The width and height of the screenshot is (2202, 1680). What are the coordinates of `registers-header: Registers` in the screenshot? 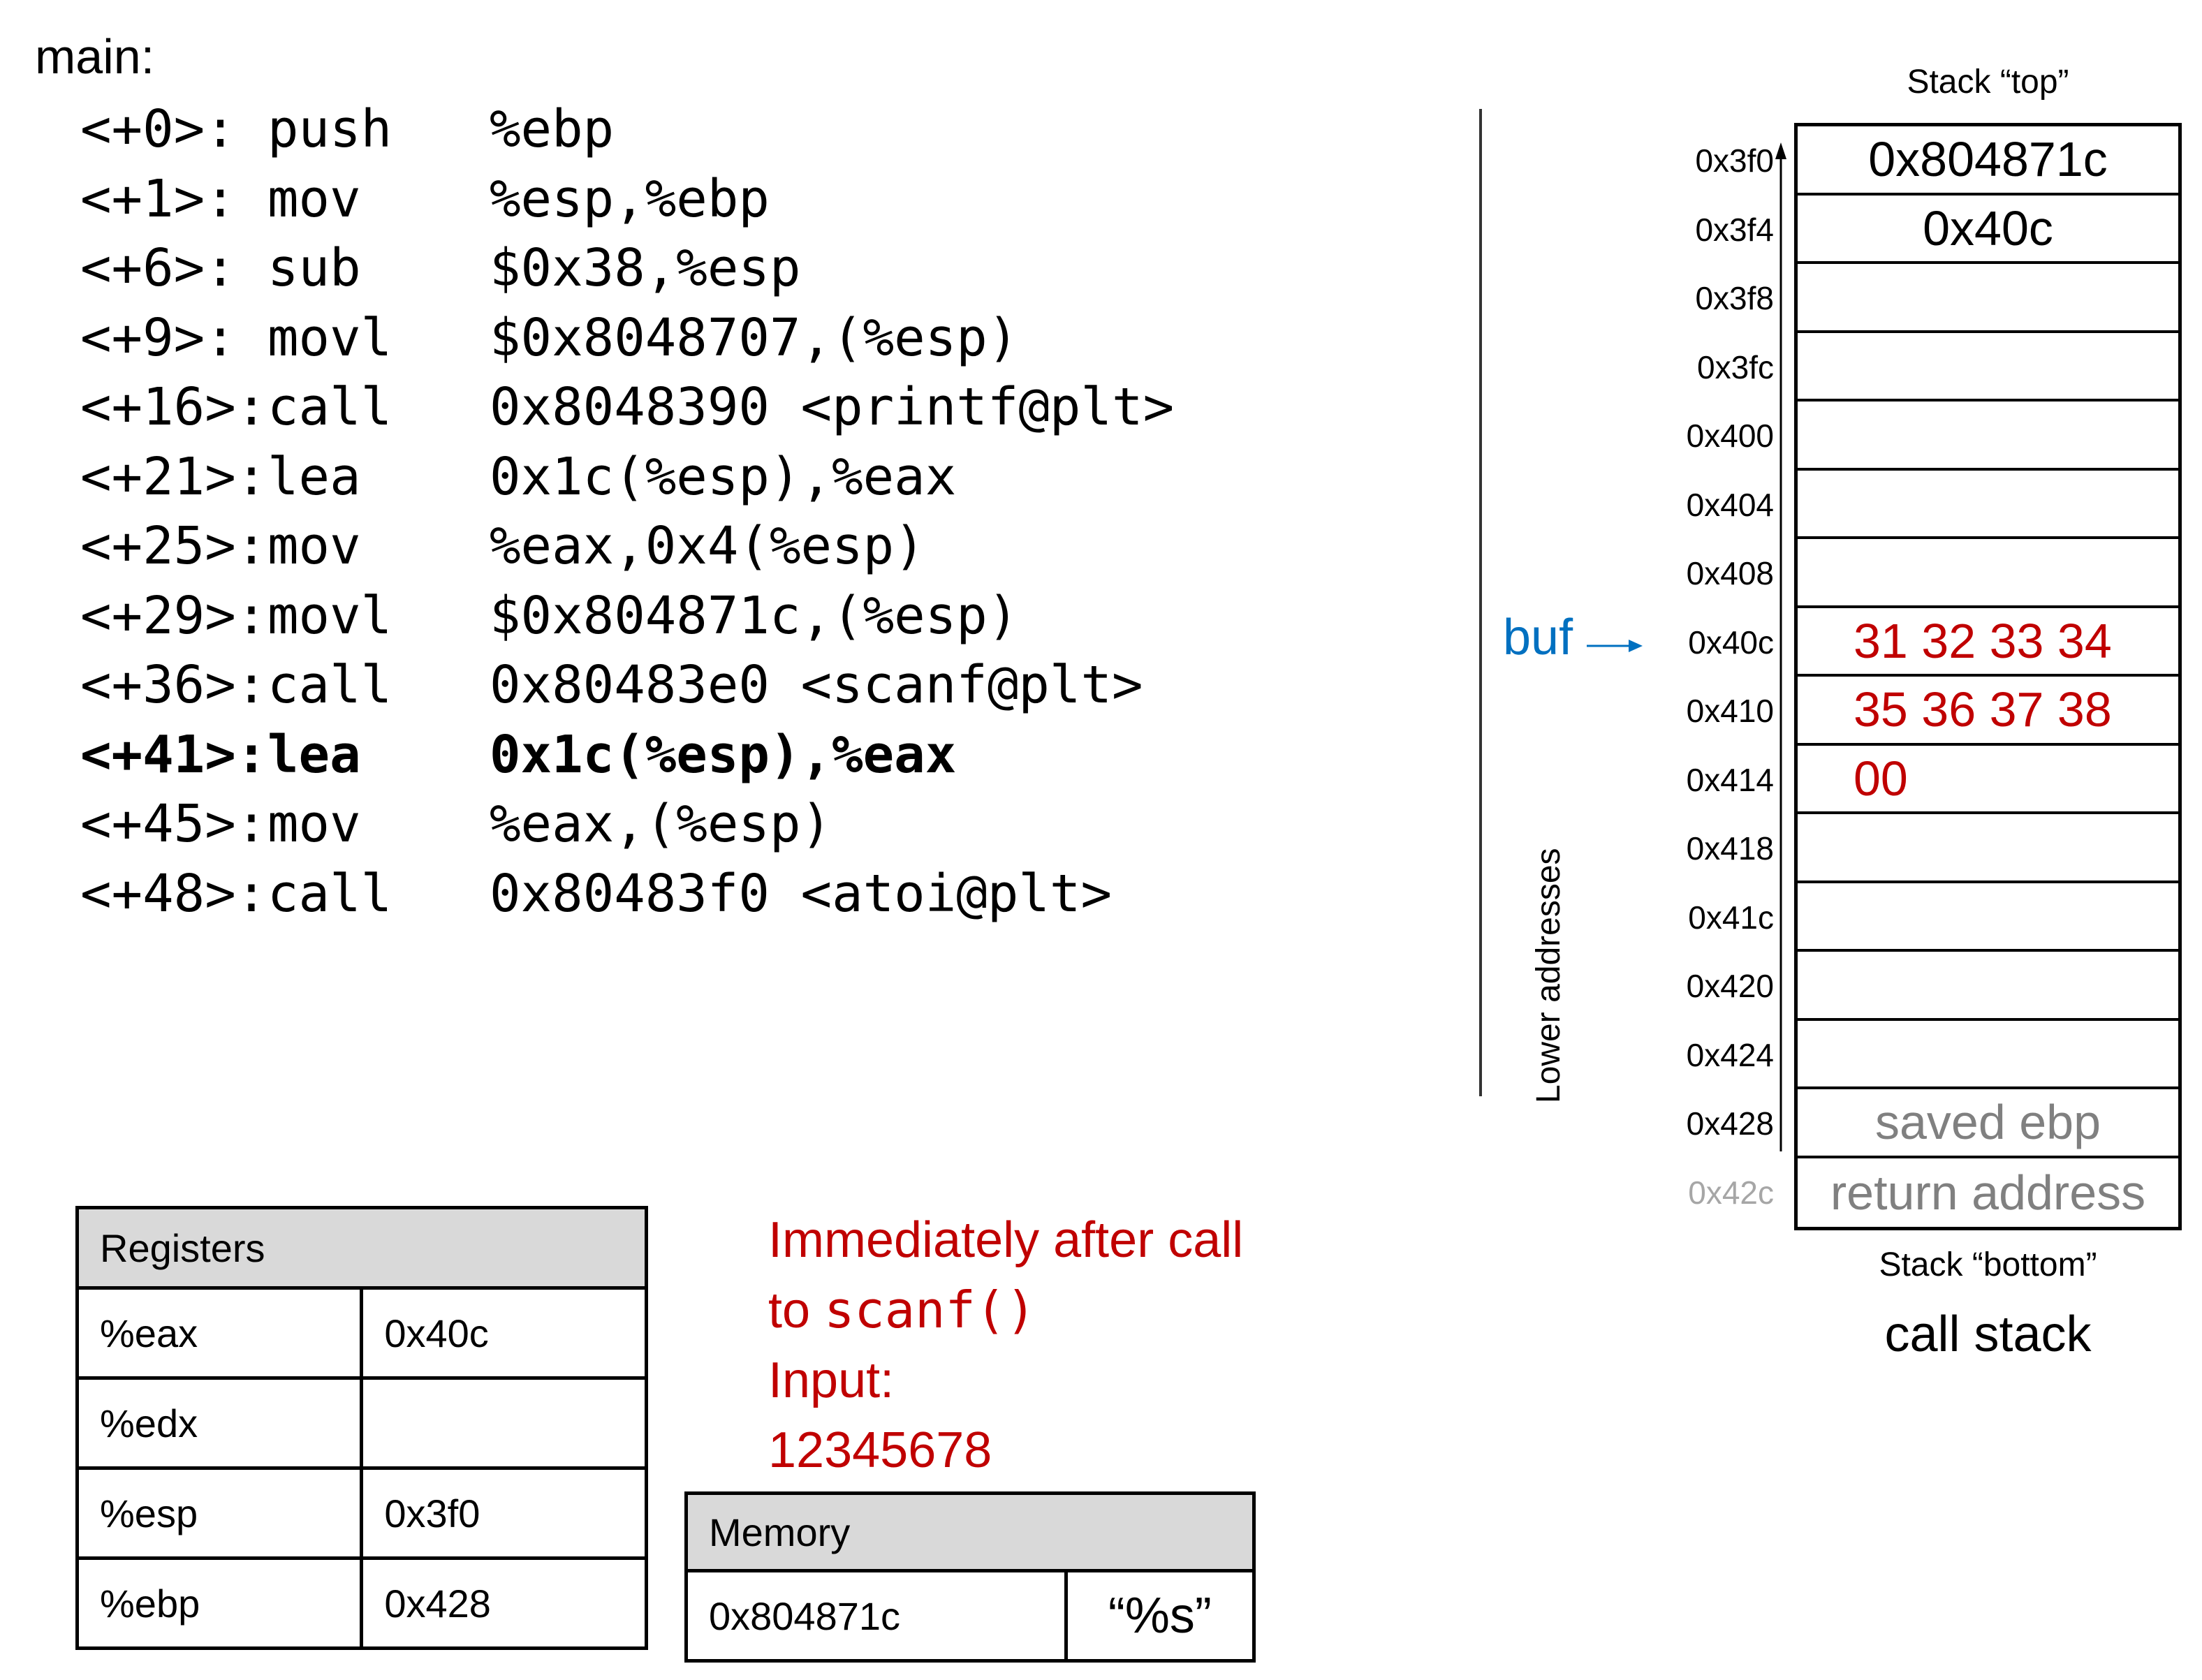 It's located at (361, 1248).